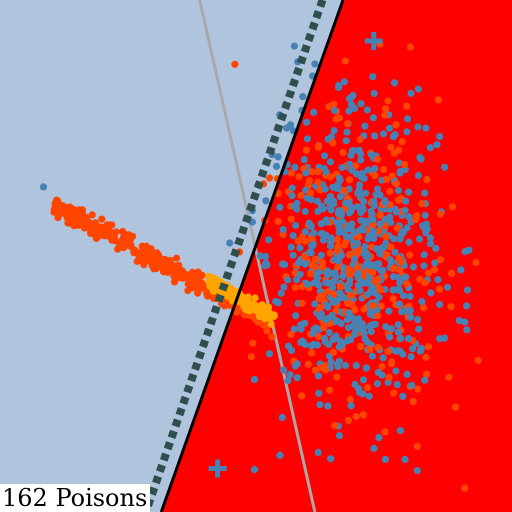 The height and width of the screenshot is (512, 512). Describe the element at coordinates (75, 498) in the screenshot. I see `poison-count-label: 162 Poisons` at that location.